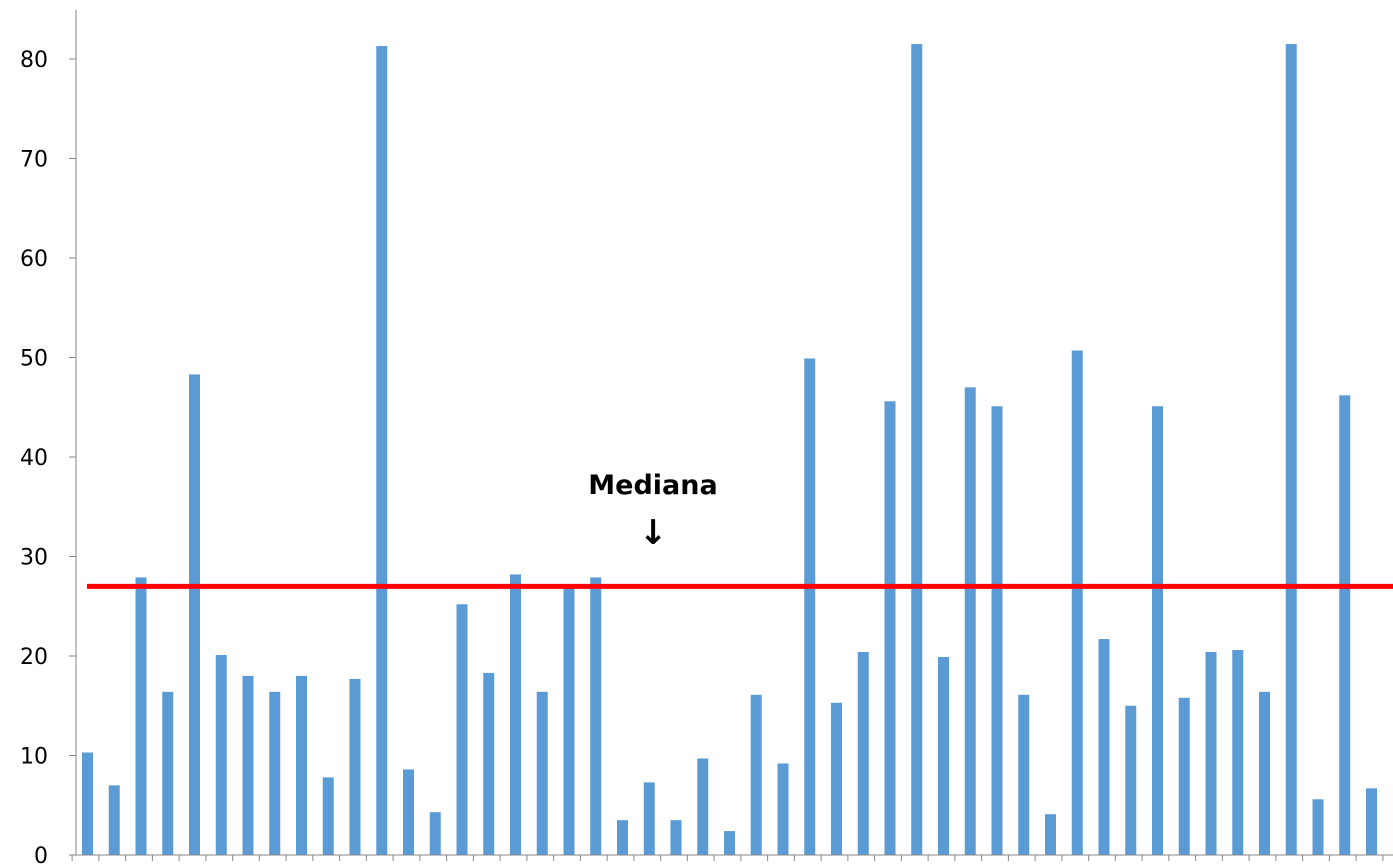 This screenshot has width=1393, height=866. I want to click on y-axis: 0 10 20 30 40 50 60 70 80, so click(48, 457).